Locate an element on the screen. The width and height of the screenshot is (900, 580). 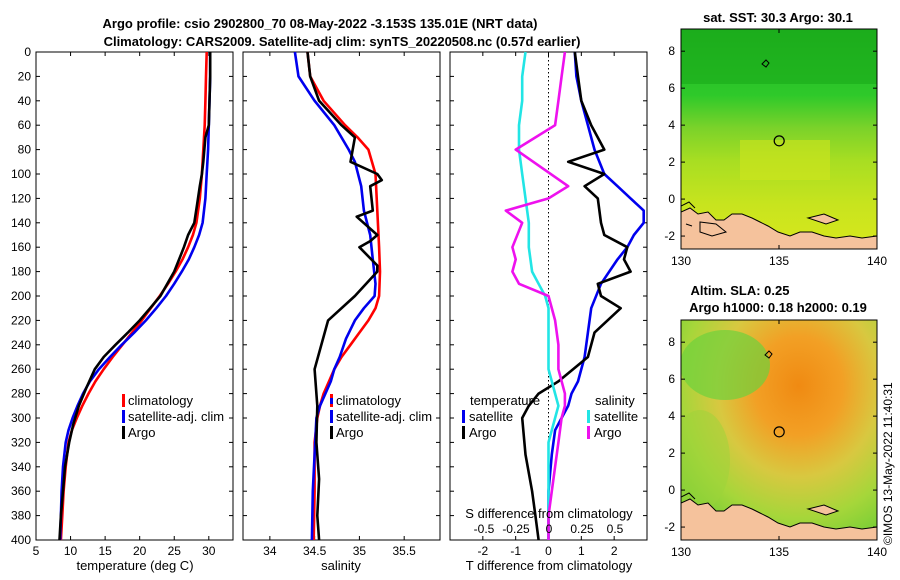
depth-tick-label: 220 is located at coordinates (21, 320).